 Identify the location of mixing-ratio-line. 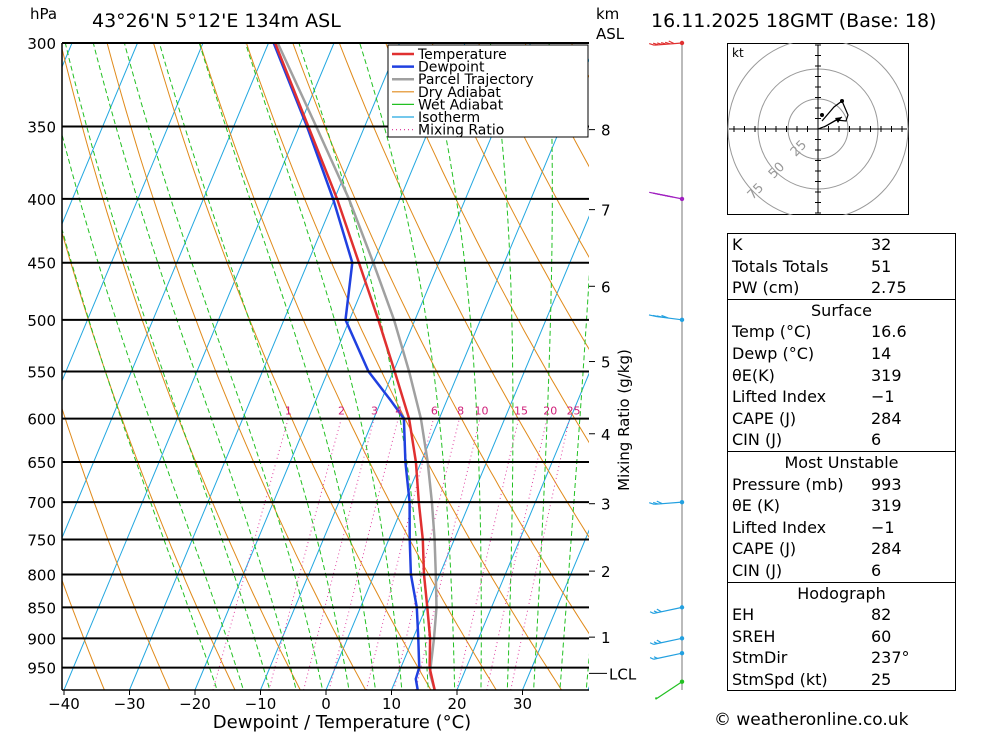
(250, 554).